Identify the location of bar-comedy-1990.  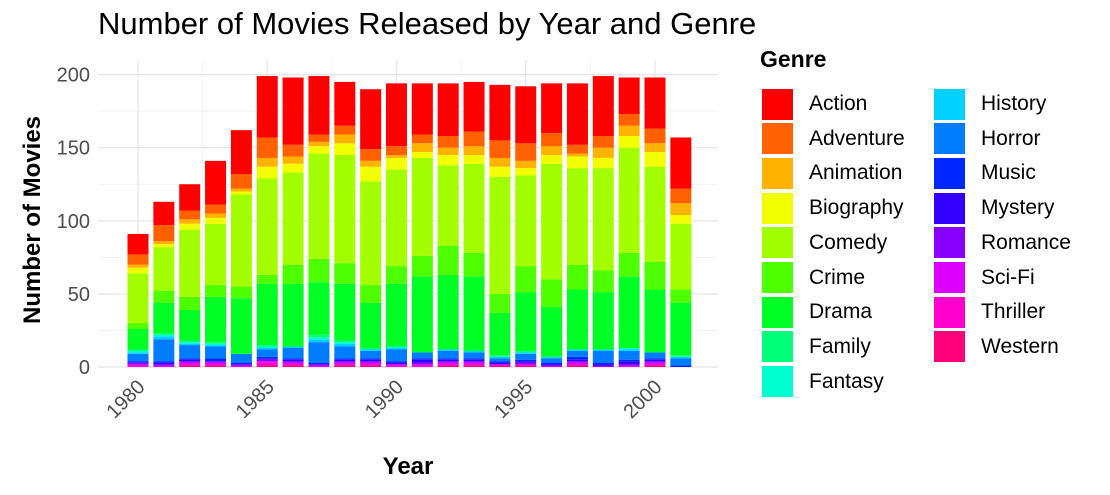
(396, 218).